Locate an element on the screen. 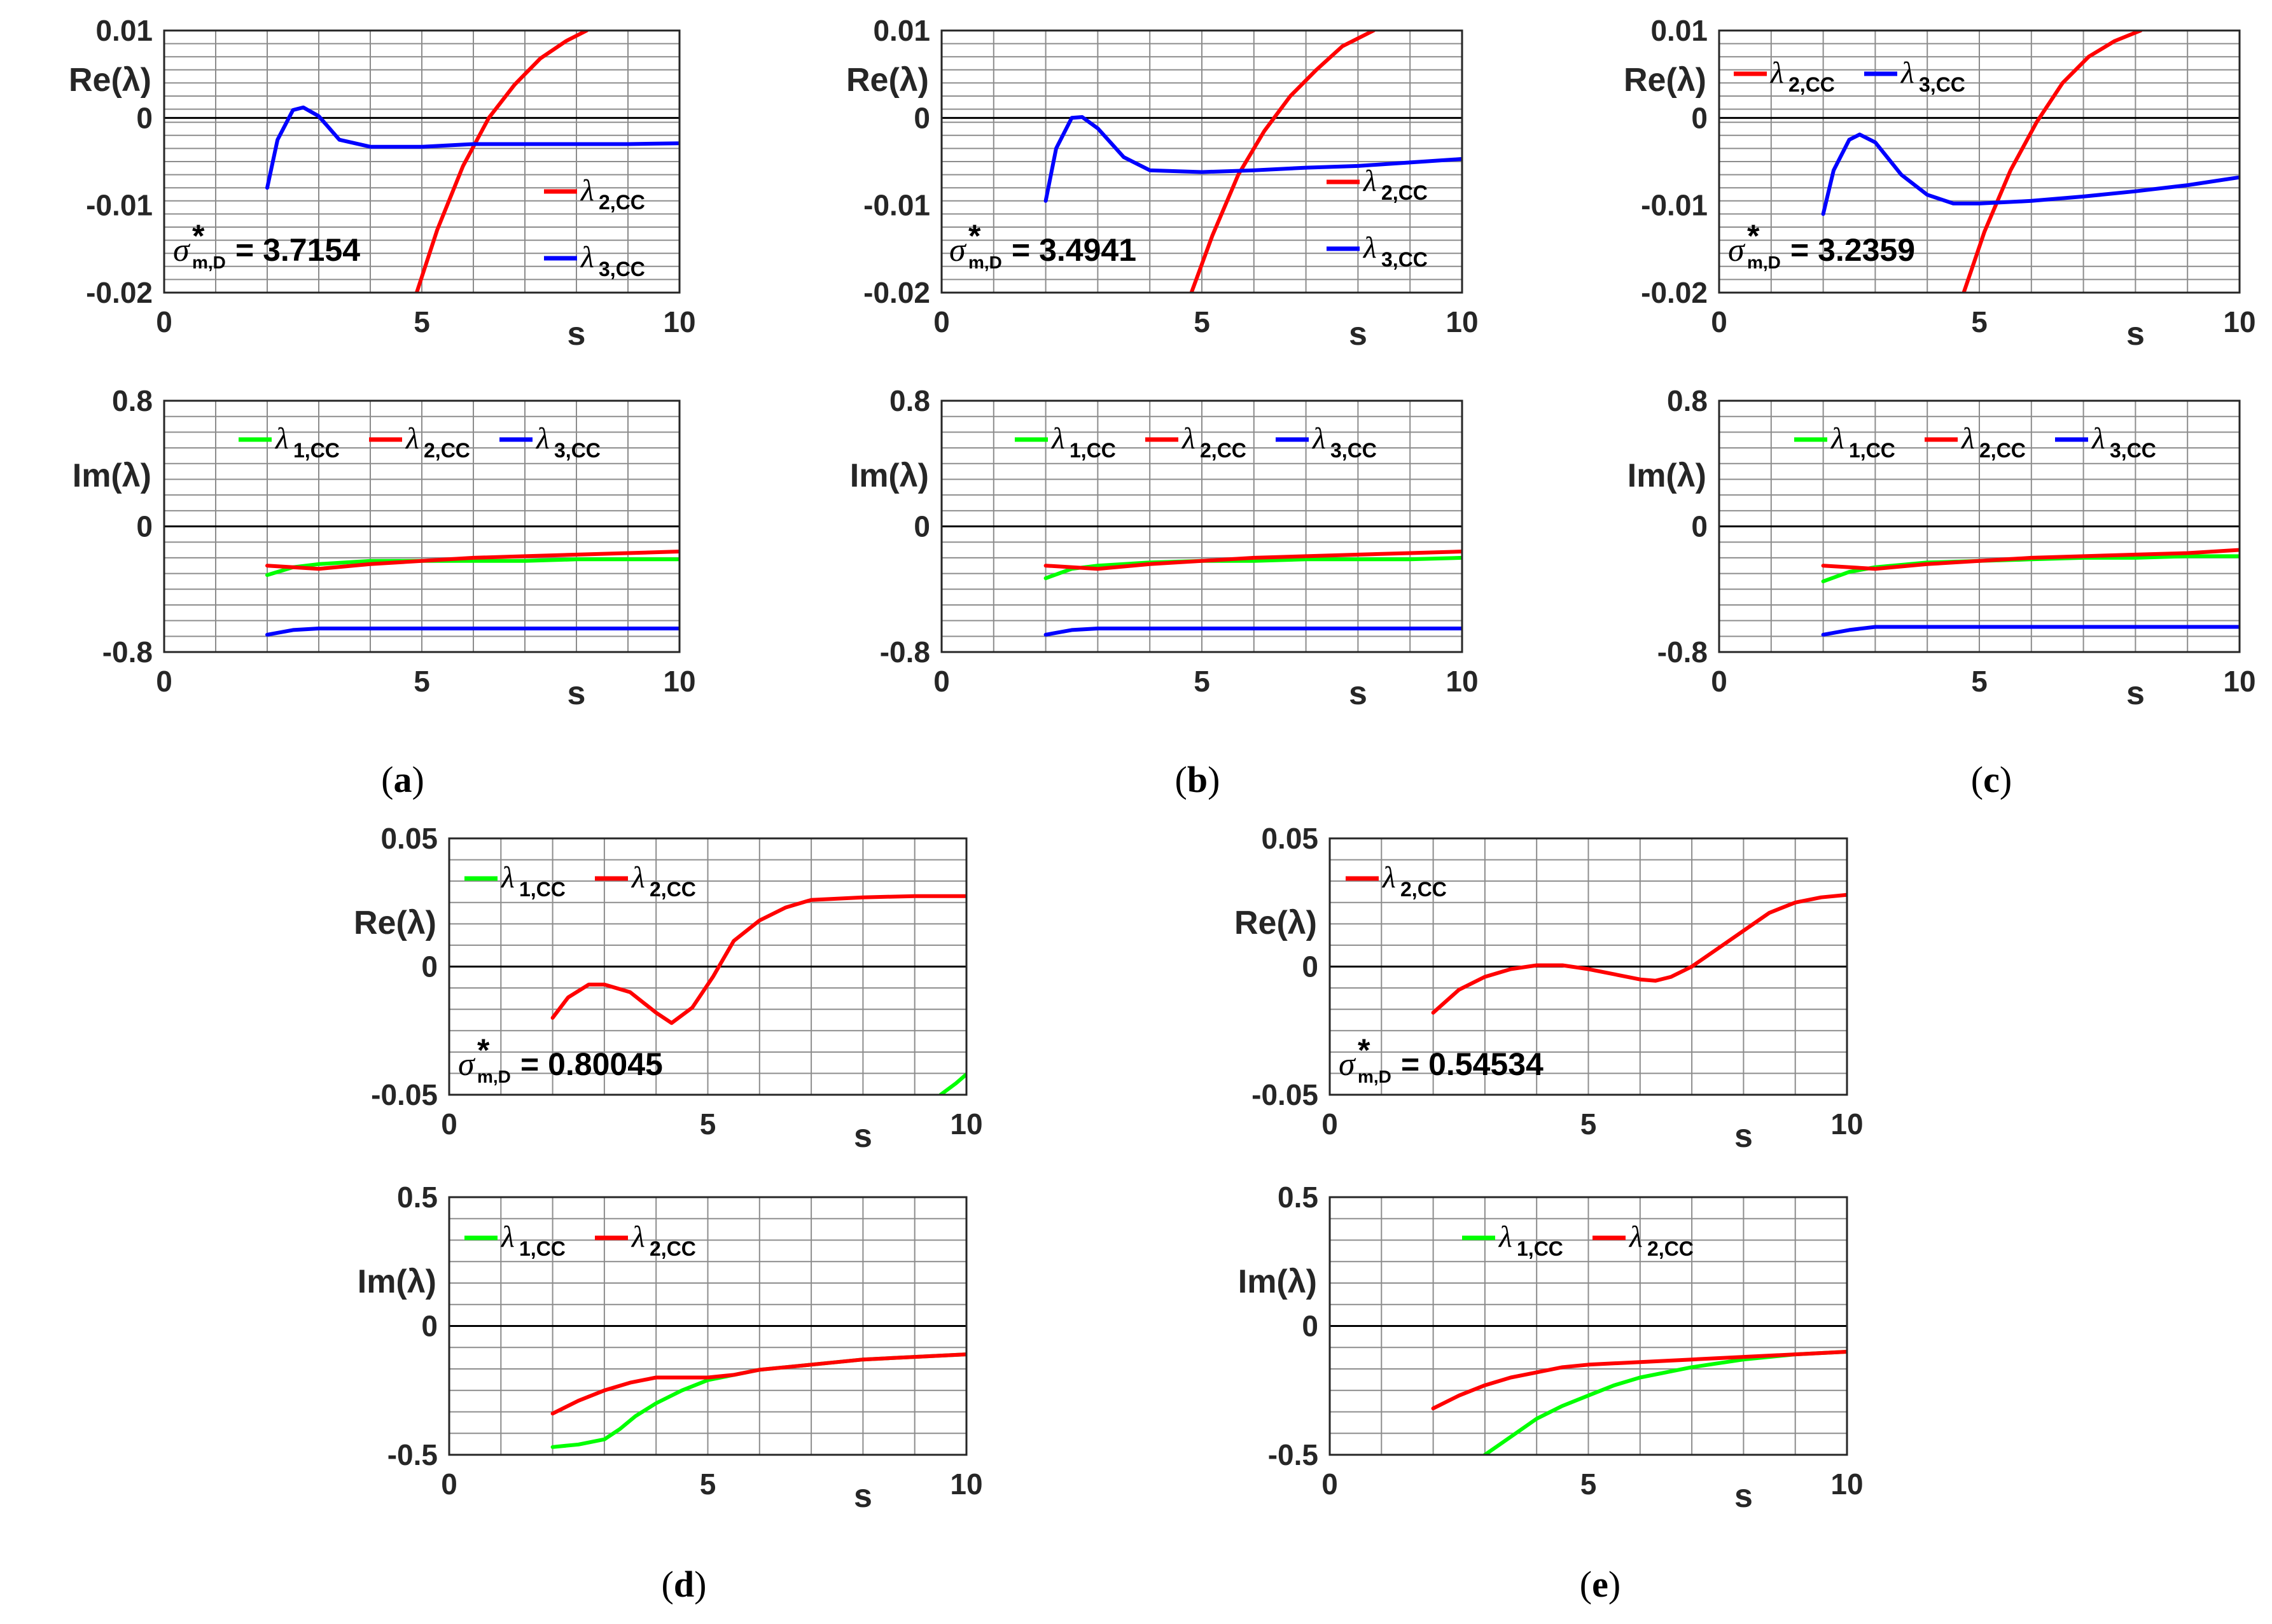  sigma-value: = 0.54534 is located at coordinates (1472, 1064).